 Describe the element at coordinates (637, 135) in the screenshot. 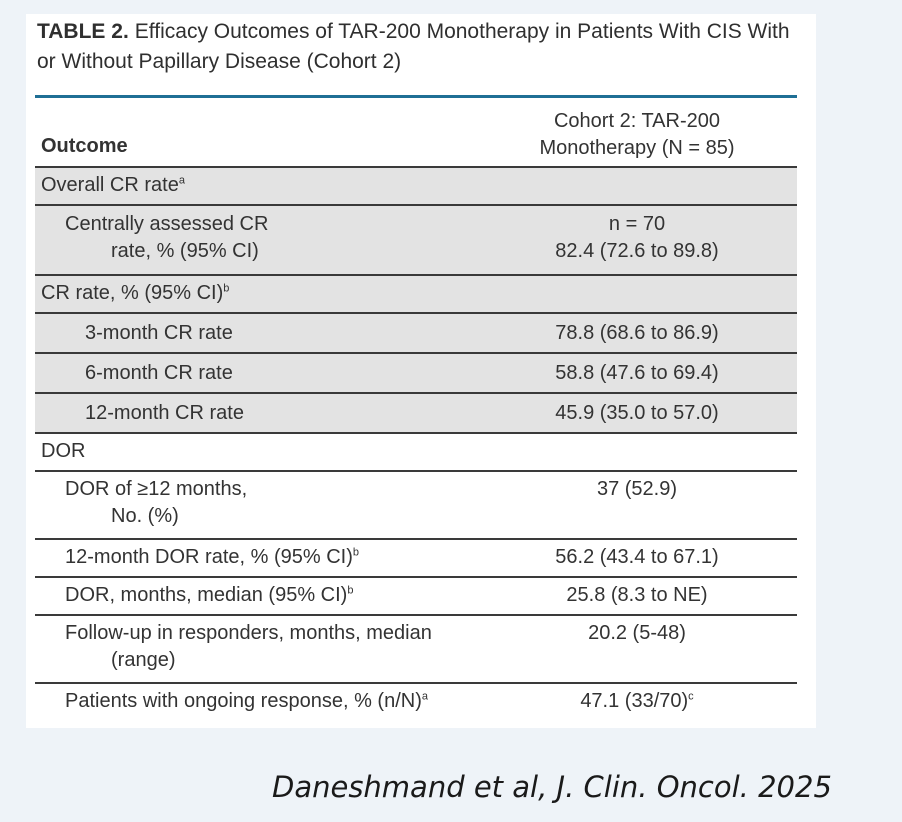

I see `header-cohort: Cohort 2: TAR-200 Monotherapy (N = 85)` at that location.